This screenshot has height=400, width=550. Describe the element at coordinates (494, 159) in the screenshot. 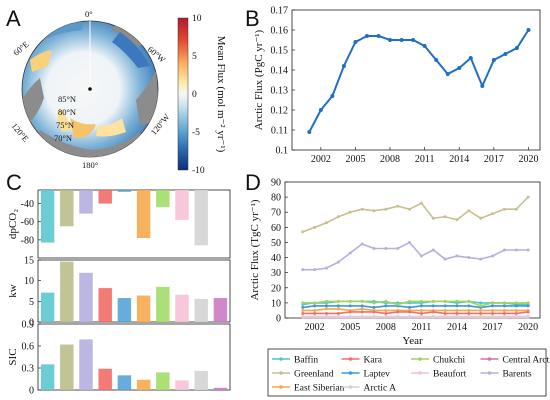

I see `chart-b-xtick-label: 2017` at that location.